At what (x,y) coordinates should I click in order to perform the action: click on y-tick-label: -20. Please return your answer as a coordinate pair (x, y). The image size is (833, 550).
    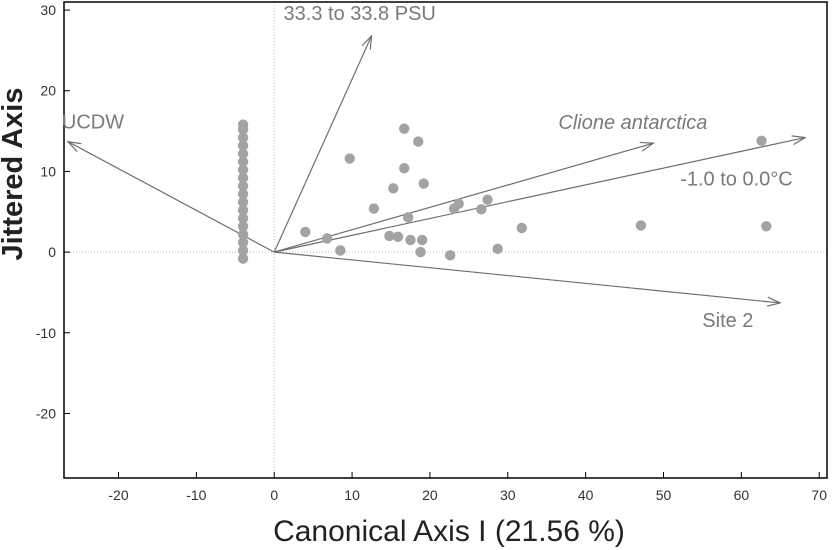
    Looking at the image, I should click on (46, 413).